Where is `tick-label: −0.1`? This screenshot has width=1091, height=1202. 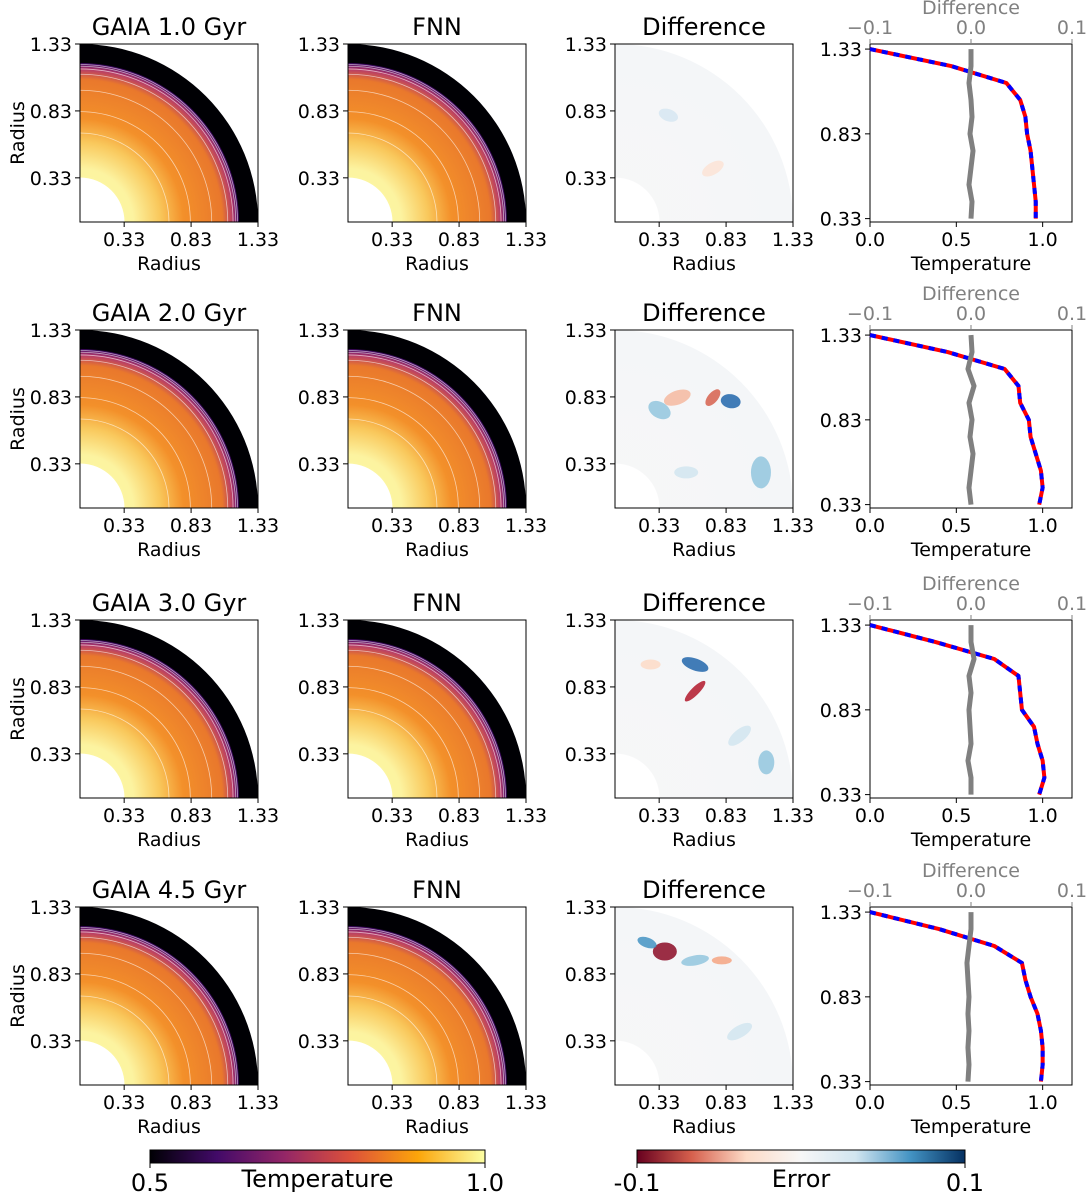
tick-label: −0.1 is located at coordinates (870, 314).